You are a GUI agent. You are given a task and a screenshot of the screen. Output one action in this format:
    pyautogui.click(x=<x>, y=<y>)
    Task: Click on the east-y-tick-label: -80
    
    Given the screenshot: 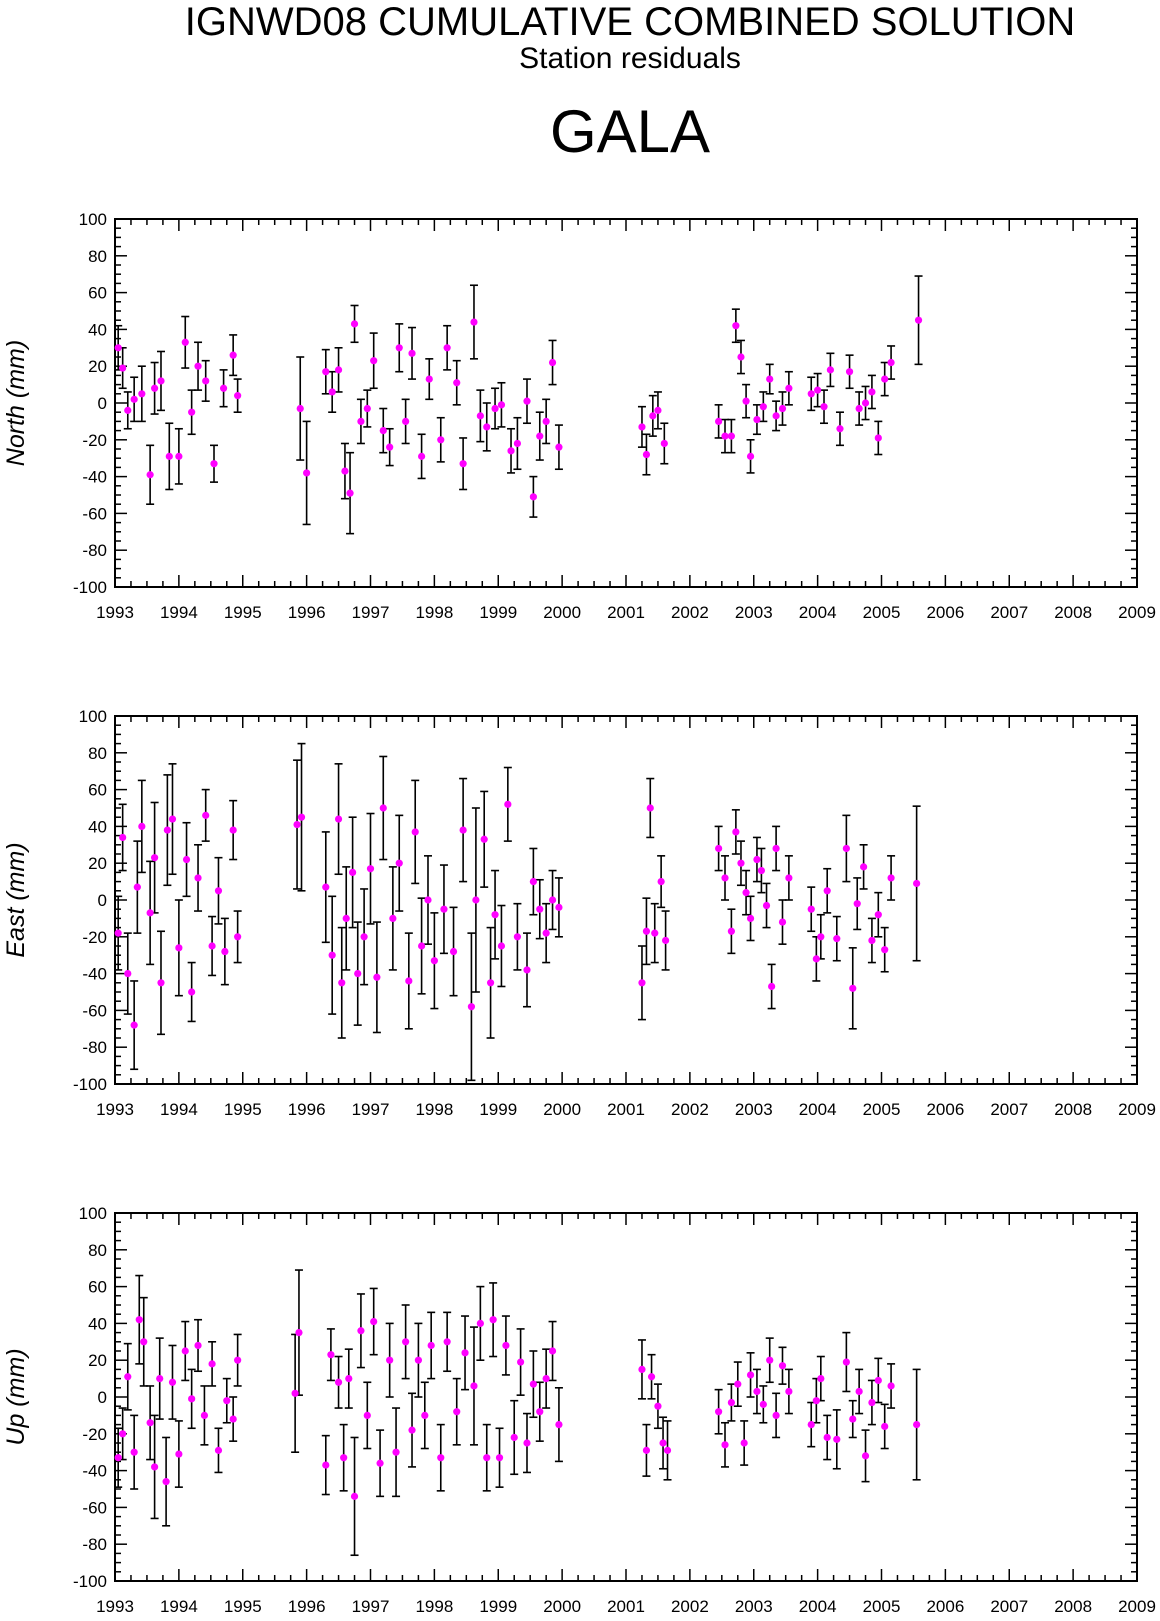 What is the action you would take?
    pyautogui.click(x=94, y=1047)
    